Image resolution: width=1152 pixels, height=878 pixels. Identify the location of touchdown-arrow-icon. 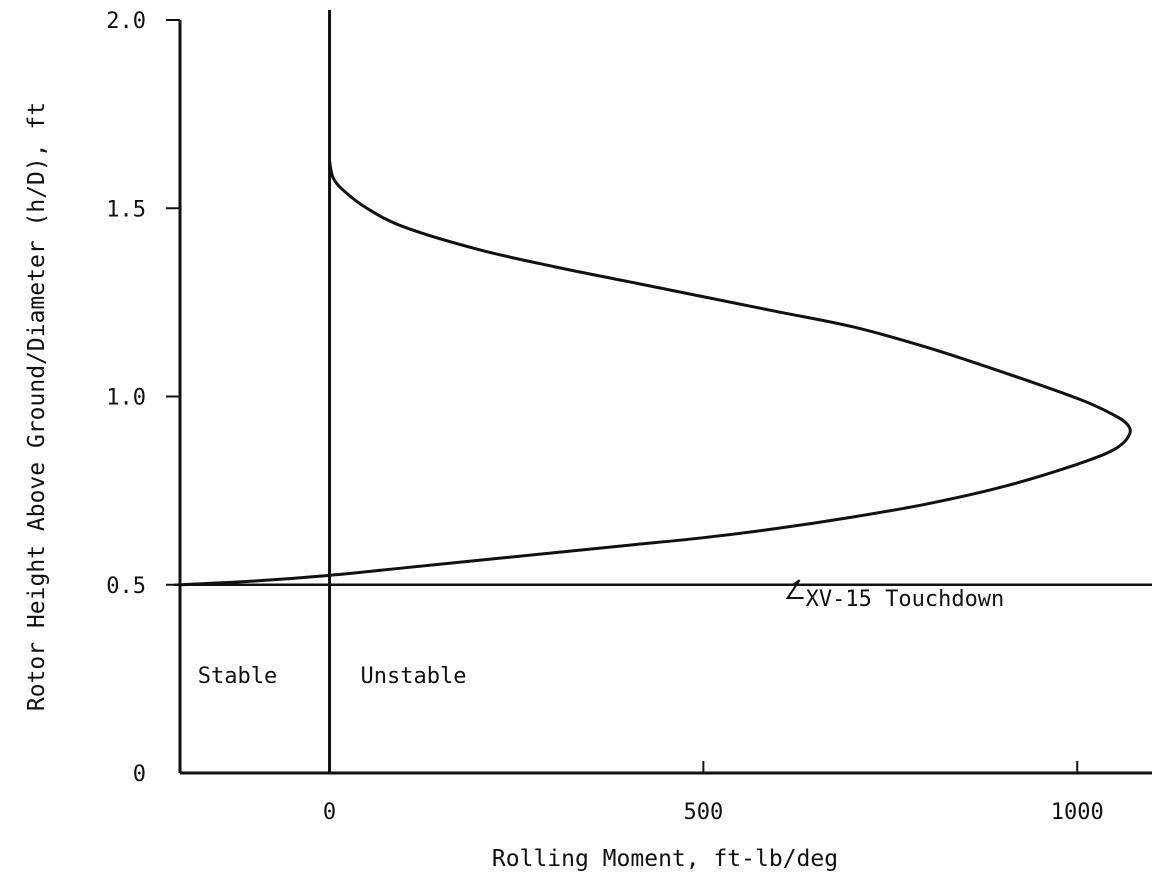
(794, 589).